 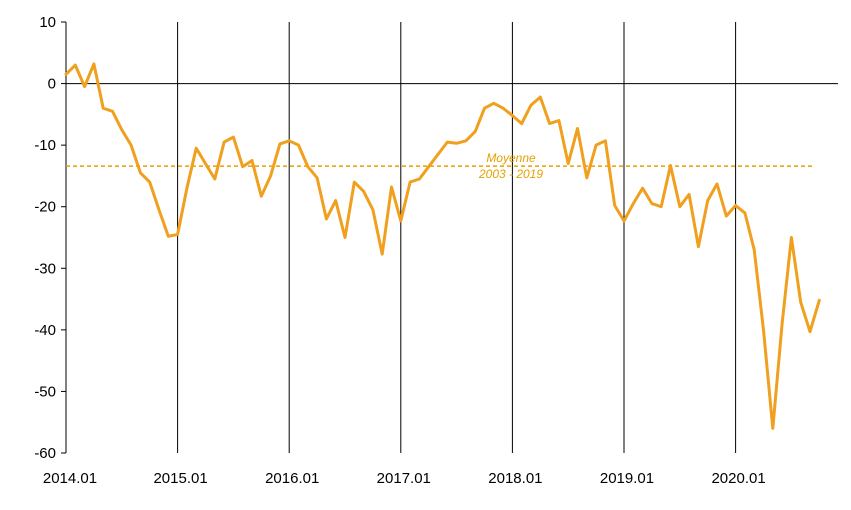 I want to click on x-tick-label: 2017.01, so click(x=404, y=478).